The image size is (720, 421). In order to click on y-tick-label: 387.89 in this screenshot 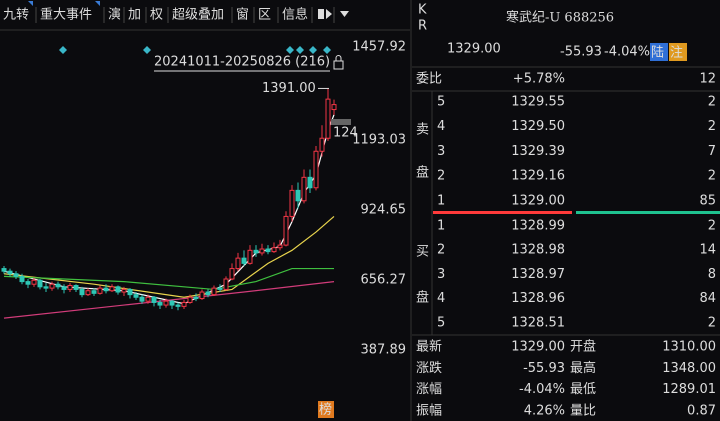, I will do `click(384, 349)`.